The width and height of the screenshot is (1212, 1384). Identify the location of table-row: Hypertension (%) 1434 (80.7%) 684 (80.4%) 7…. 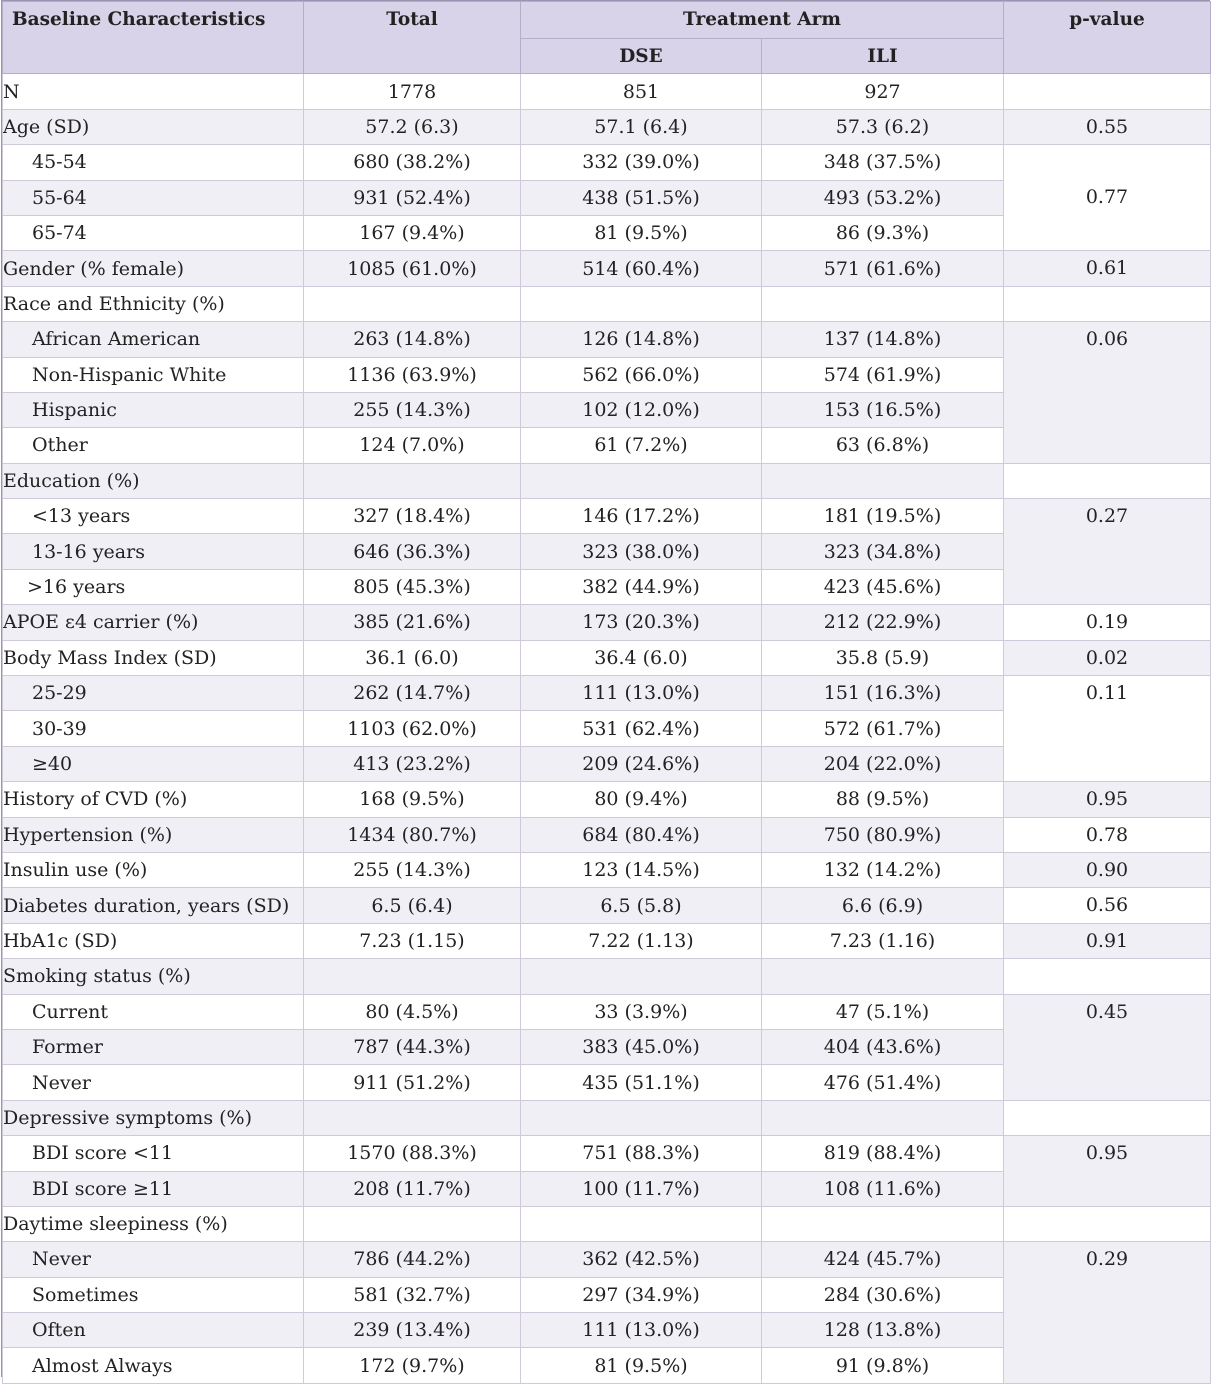
(606, 834).